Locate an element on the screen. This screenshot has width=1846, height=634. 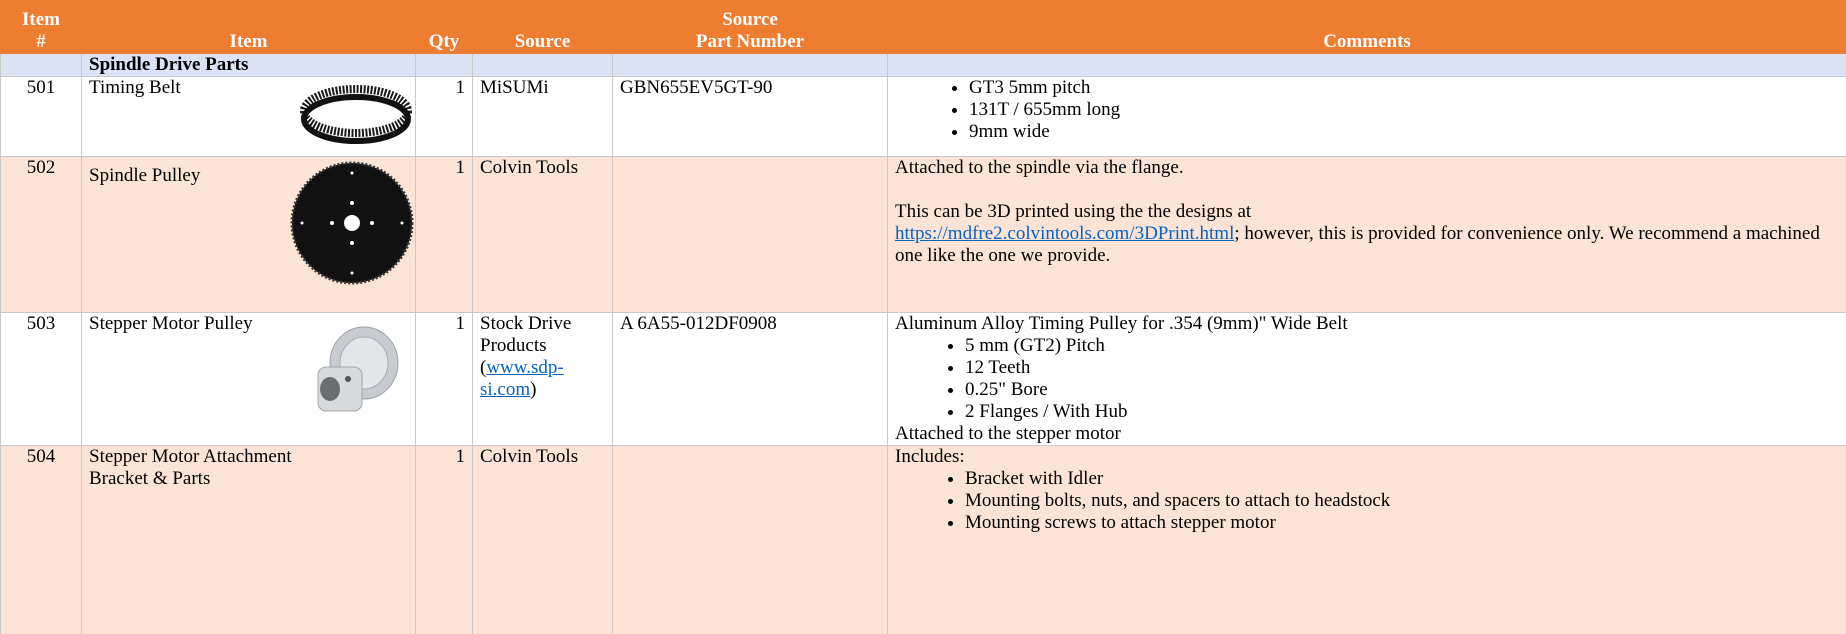
part-number: GBN655EV5GT-90 is located at coordinates (750, 116).